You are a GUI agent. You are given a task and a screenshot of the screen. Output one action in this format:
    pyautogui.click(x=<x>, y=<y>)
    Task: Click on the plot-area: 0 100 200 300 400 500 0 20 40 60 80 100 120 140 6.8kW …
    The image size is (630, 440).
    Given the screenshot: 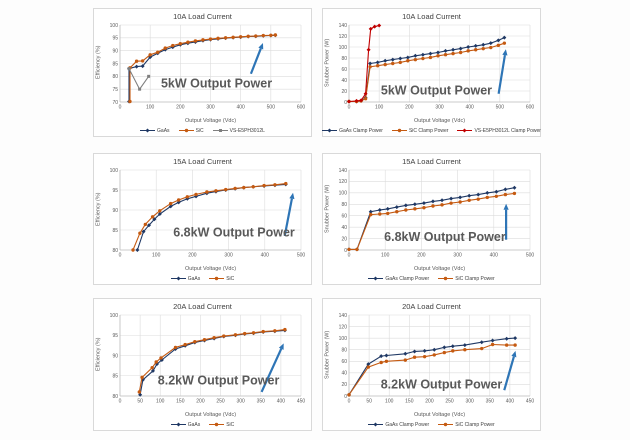 What is the action you would take?
    pyautogui.click(x=437, y=213)
    